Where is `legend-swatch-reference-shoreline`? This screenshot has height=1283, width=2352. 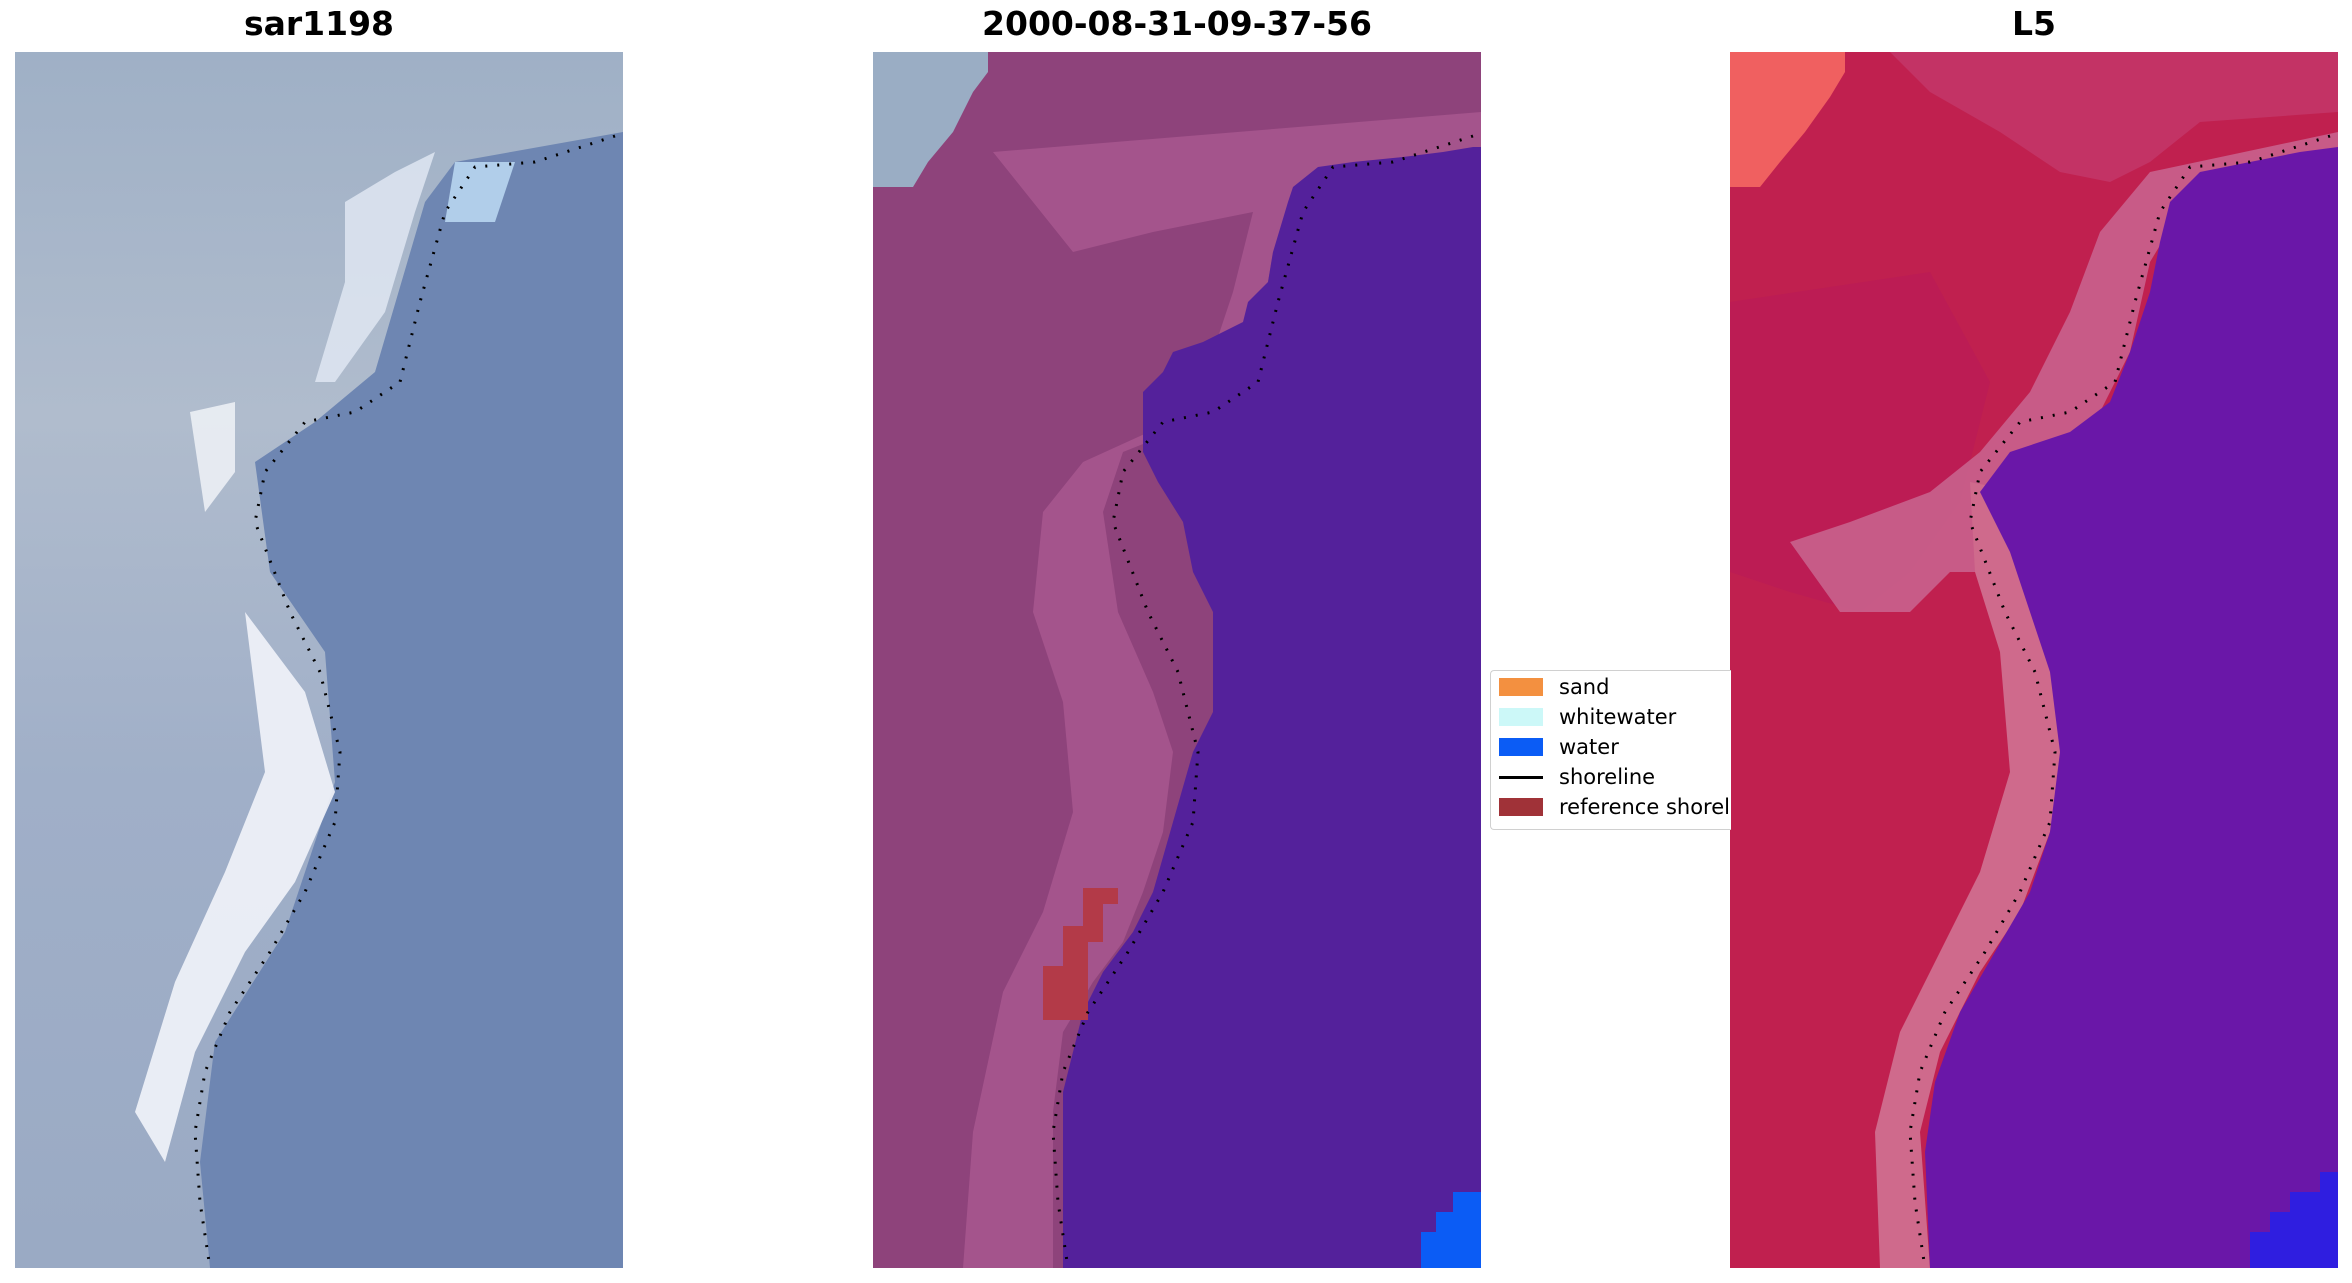
legend-swatch-reference-shoreline is located at coordinates (1521, 807).